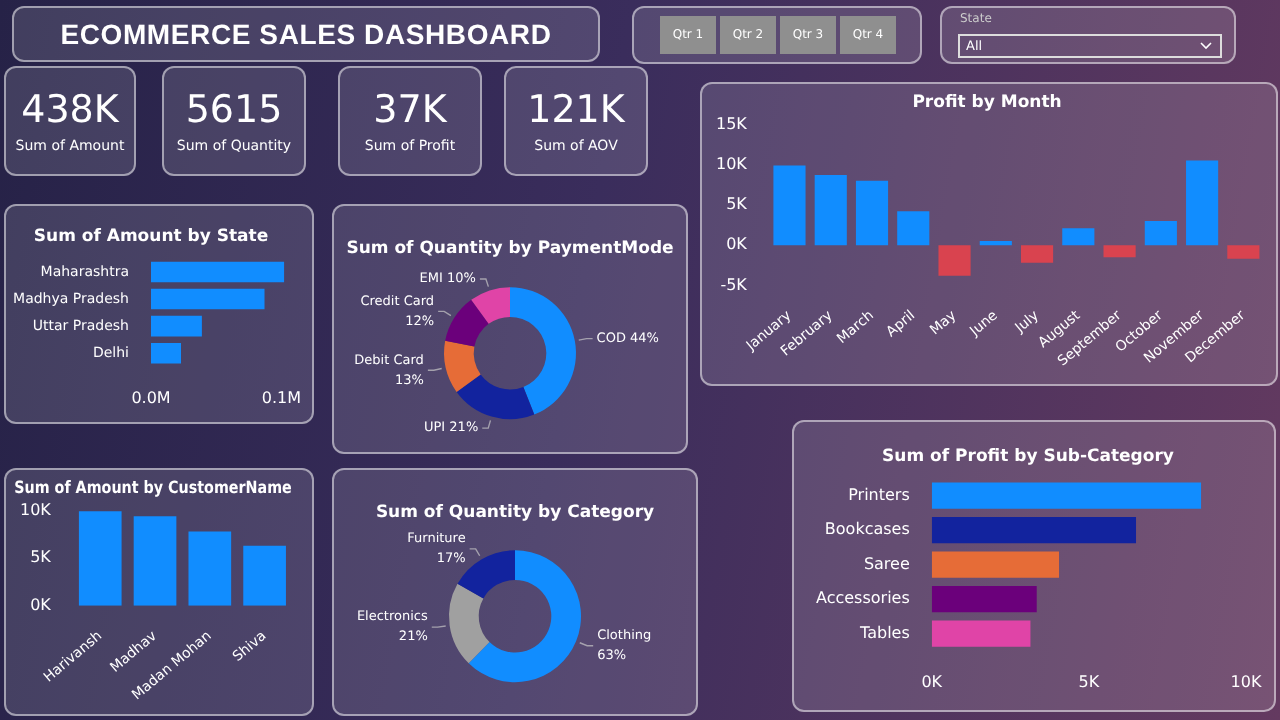  What do you see at coordinates (732, 123) in the screenshot?
I see `y-tick-label: 15K` at bounding box center [732, 123].